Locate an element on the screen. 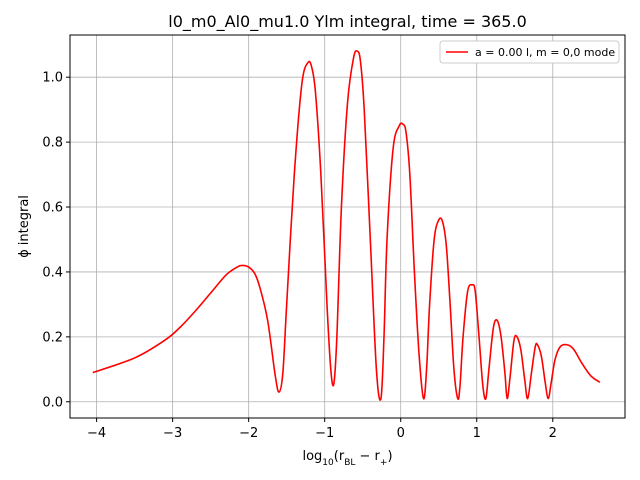  x-tick-label: 0 is located at coordinates (401, 433).